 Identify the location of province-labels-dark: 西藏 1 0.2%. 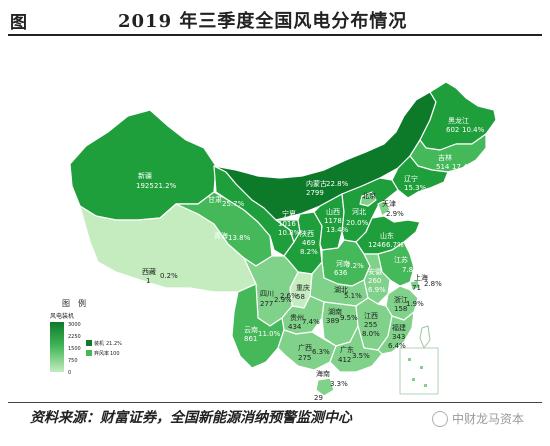
(160, 276).